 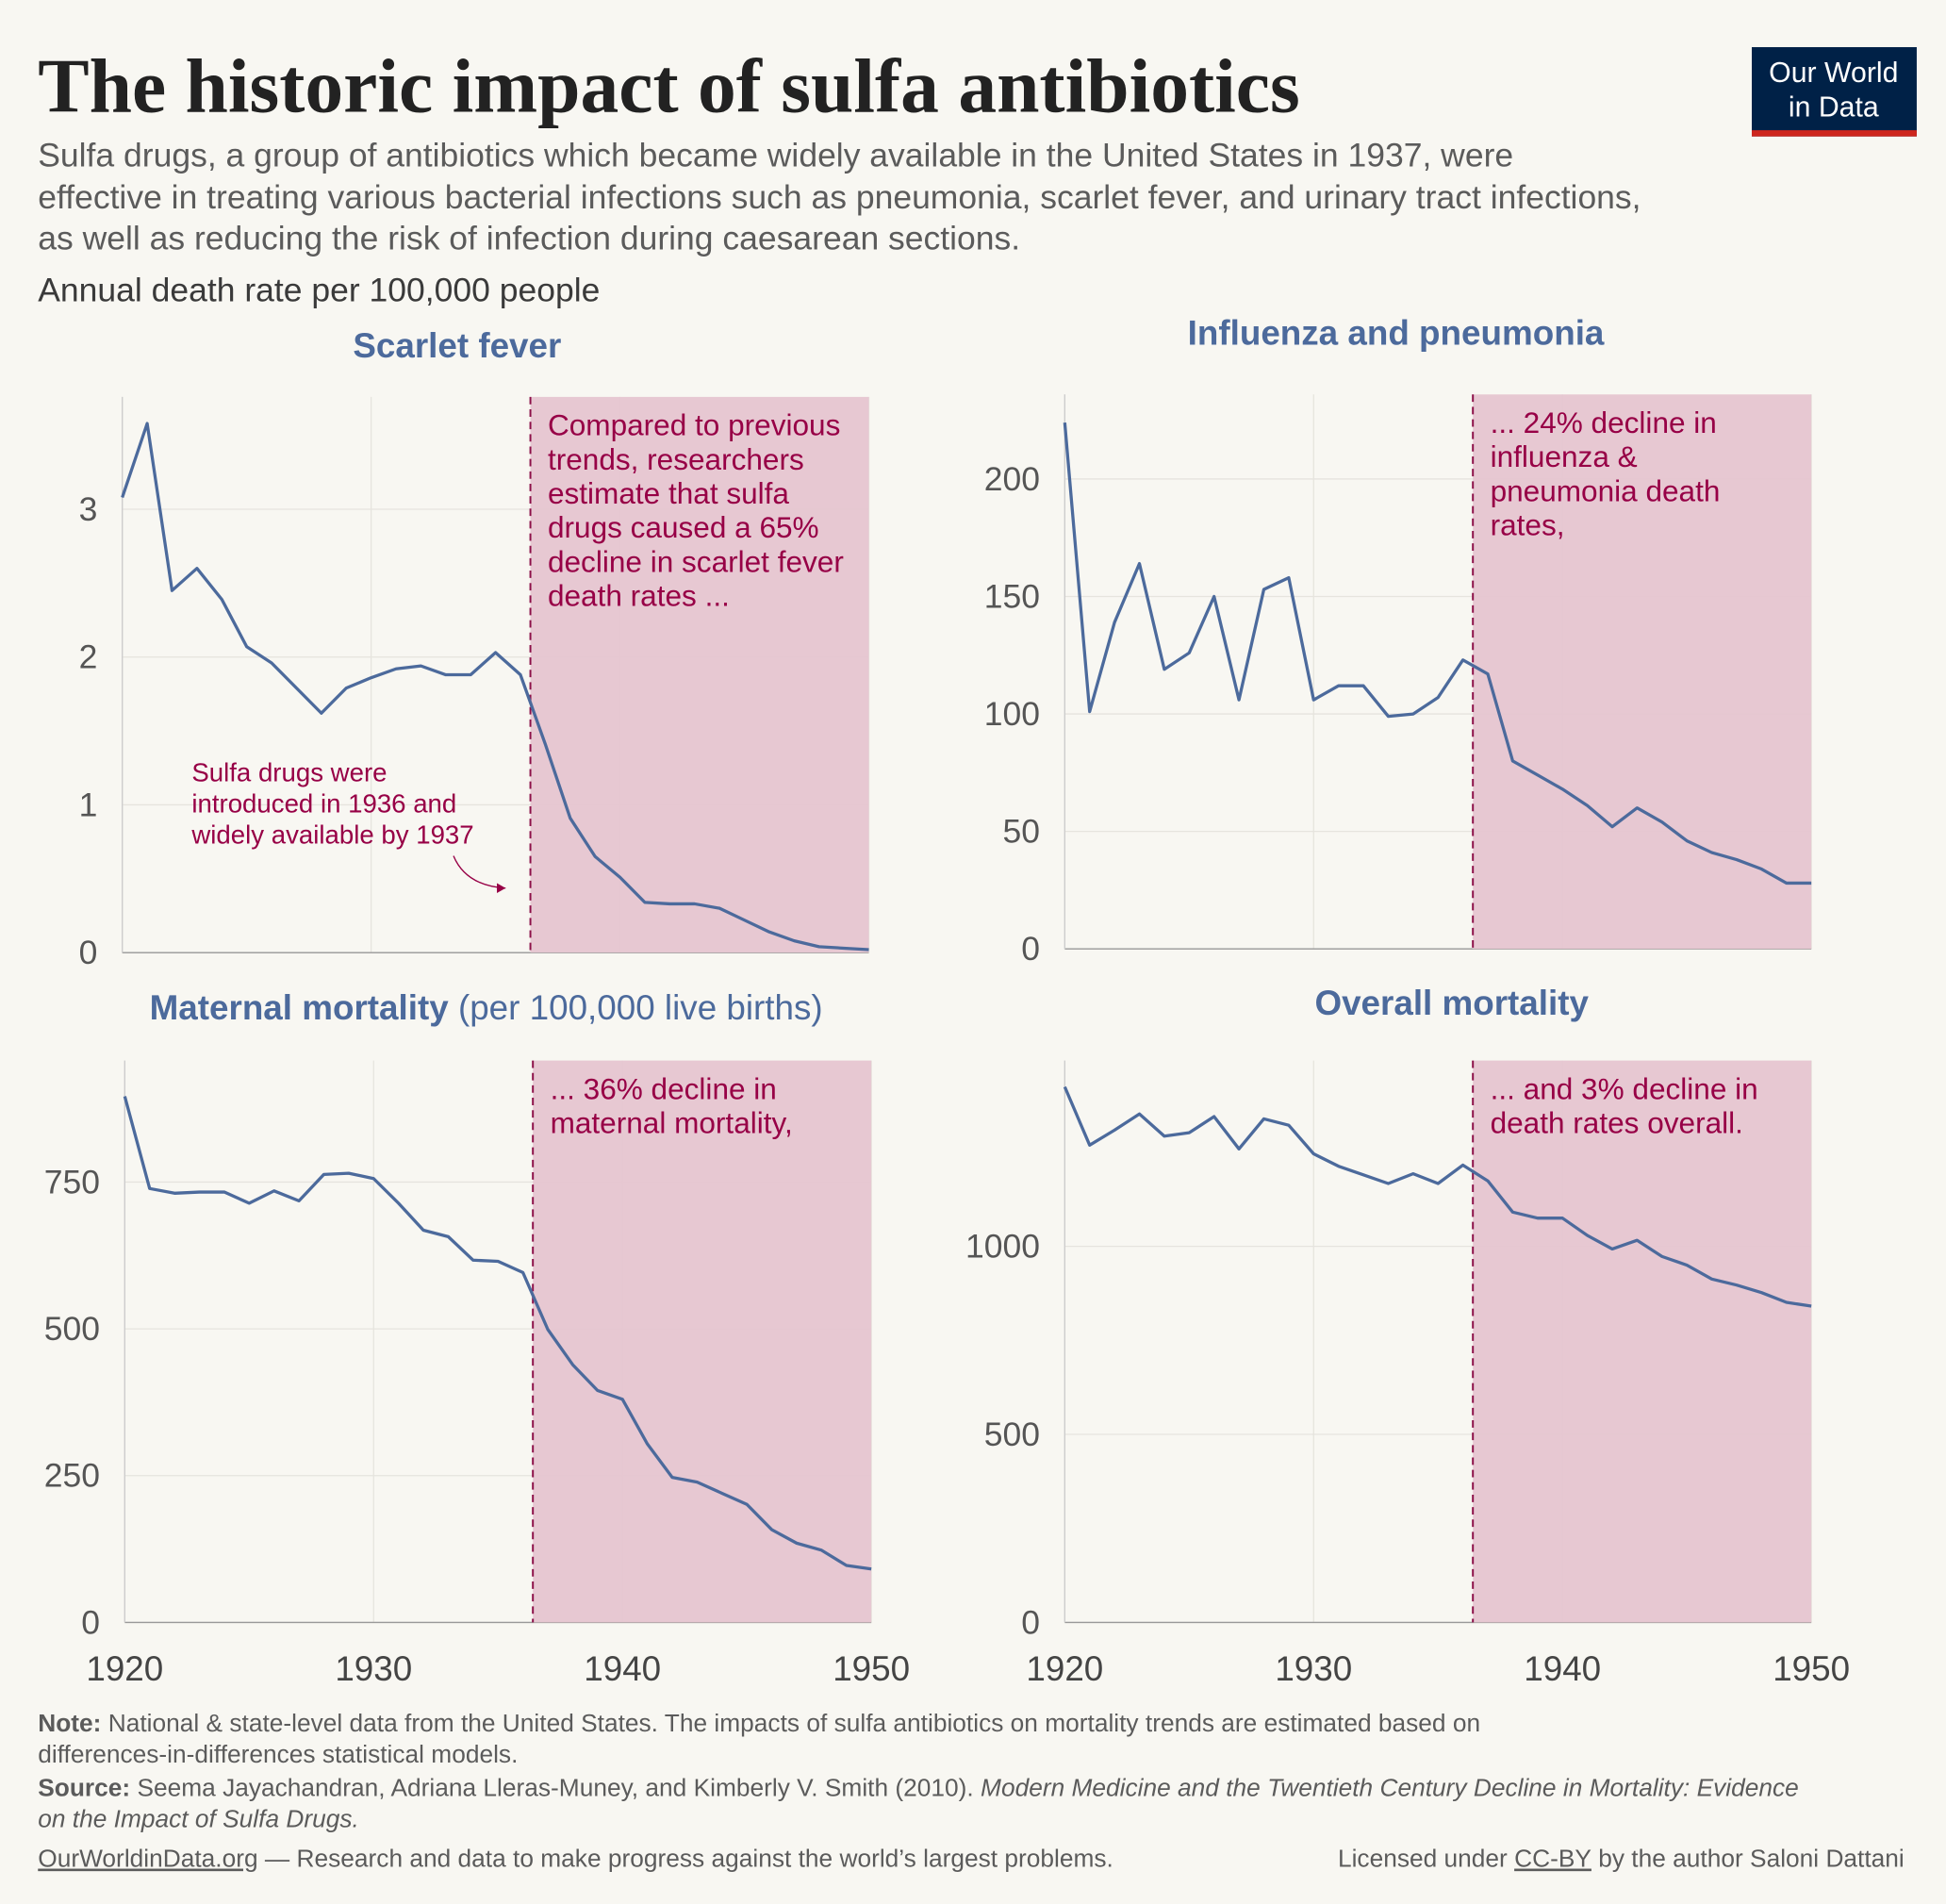 I want to click on source-title: on the Impact of Sulfa Drugs., so click(x=198, y=1818).